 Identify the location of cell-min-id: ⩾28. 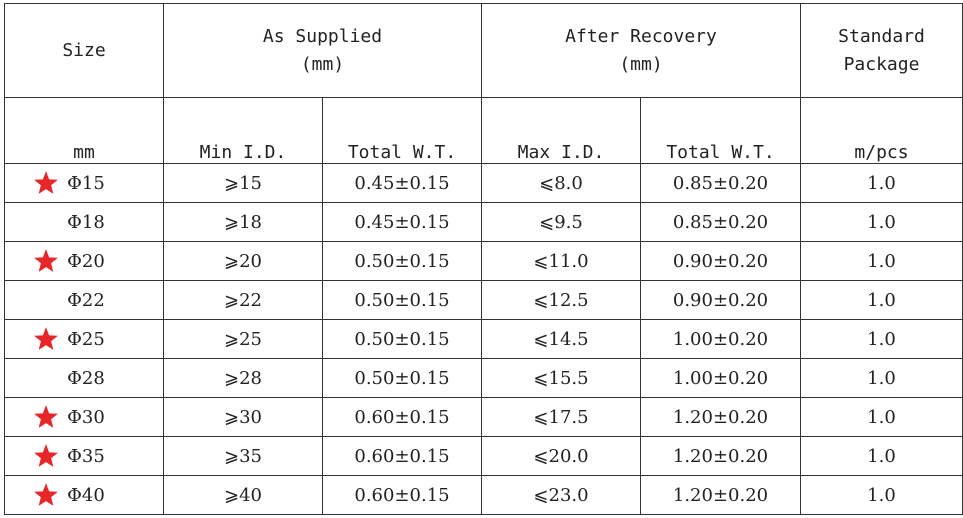
(243, 378).